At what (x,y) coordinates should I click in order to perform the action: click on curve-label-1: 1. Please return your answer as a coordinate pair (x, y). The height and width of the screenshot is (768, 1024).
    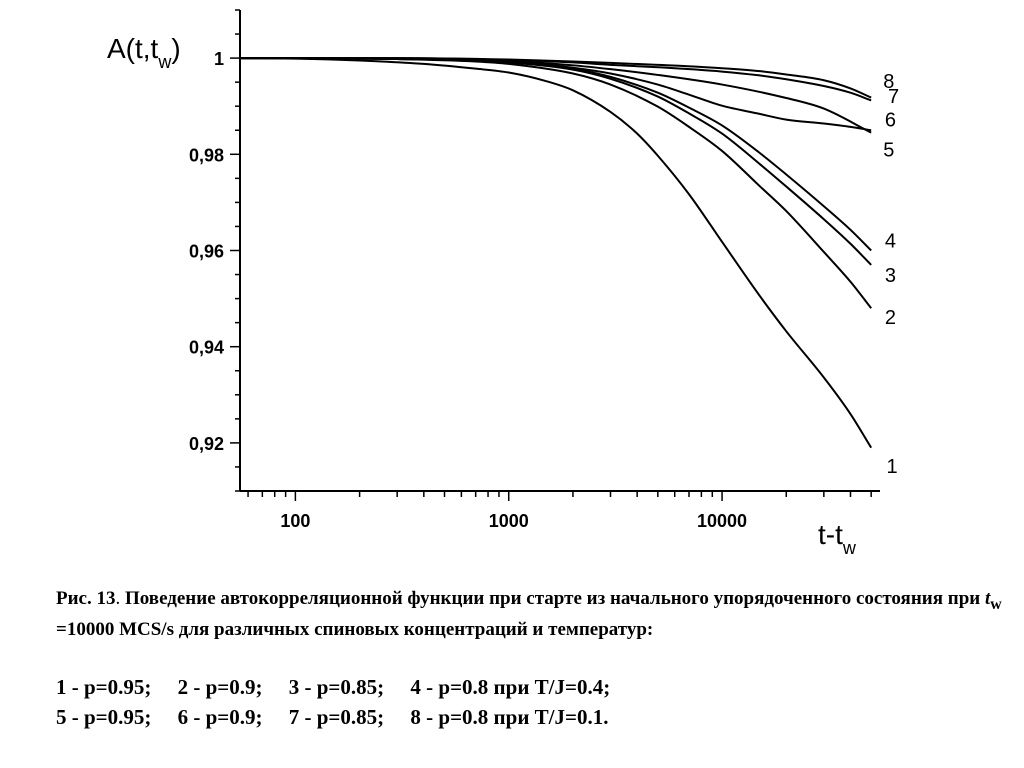
    Looking at the image, I should click on (892, 467).